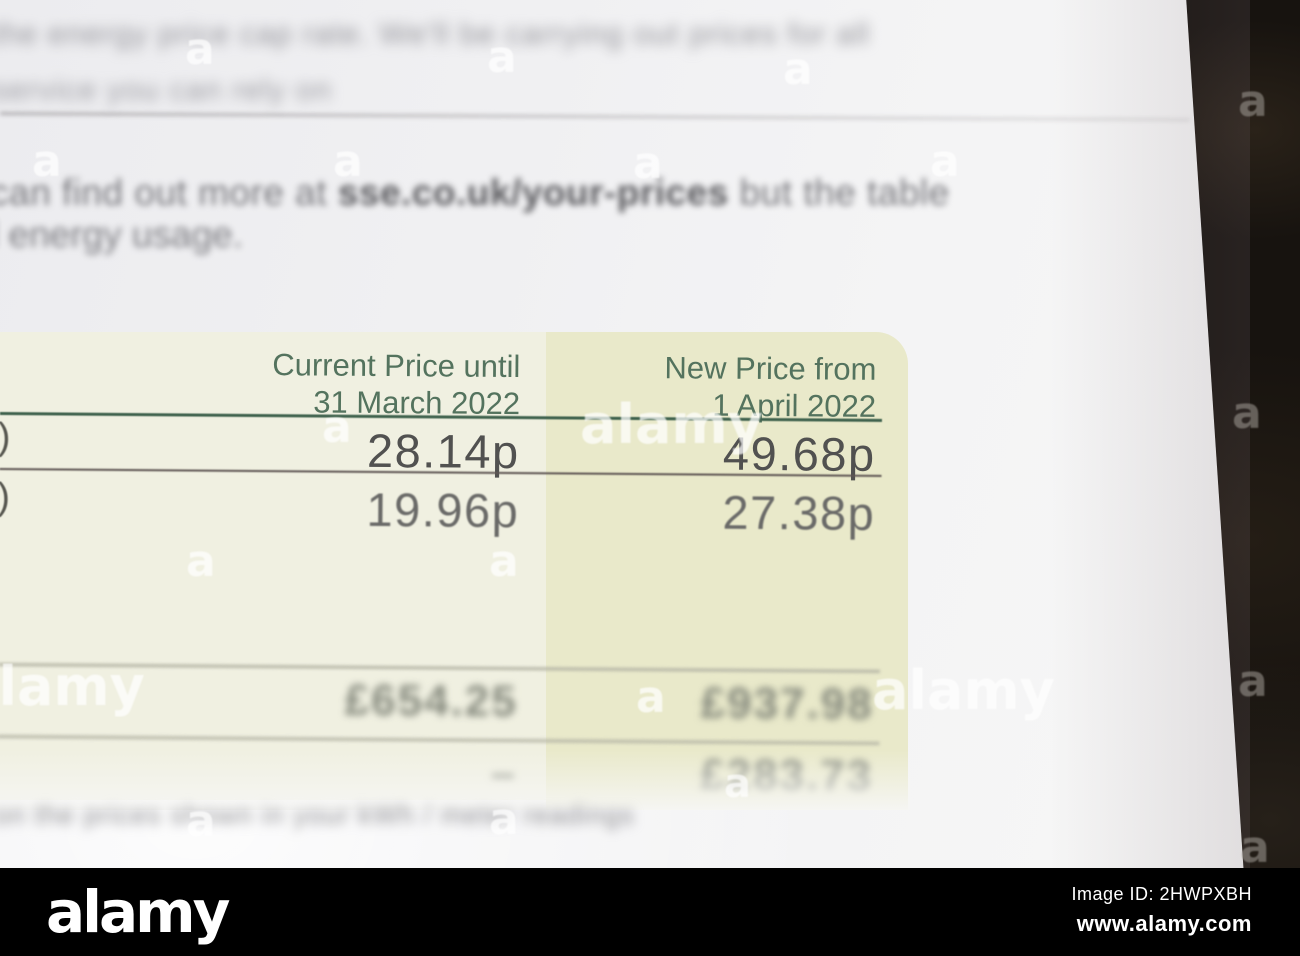  What do you see at coordinates (787, 703) in the screenshot?
I see `annual-cost-new: £937.98` at bounding box center [787, 703].